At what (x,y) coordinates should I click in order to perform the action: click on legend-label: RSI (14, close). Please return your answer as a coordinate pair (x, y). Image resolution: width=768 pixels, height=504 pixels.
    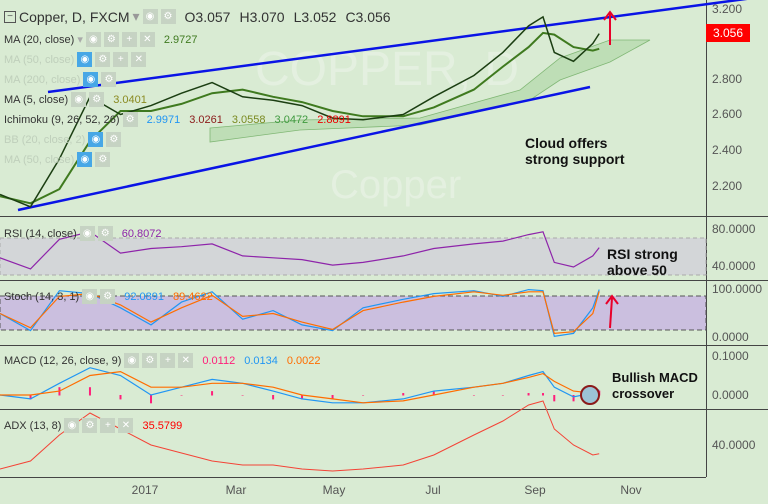
    Looking at the image, I should click on (40, 233).